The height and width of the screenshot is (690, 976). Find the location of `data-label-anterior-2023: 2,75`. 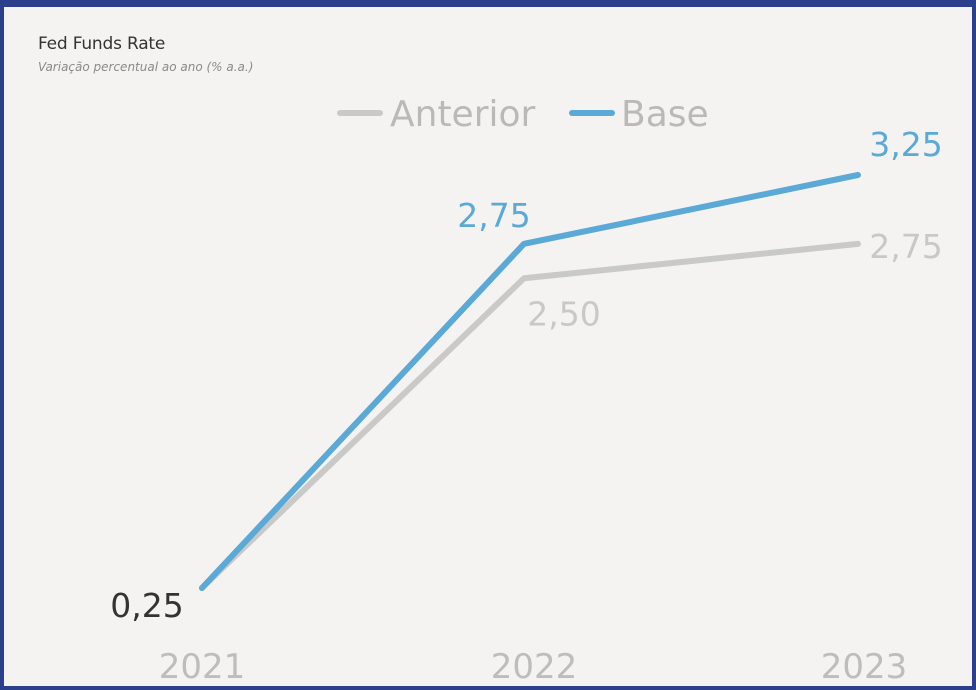

data-label-anterior-2023: 2,75 is located at coordinates (905, 246).